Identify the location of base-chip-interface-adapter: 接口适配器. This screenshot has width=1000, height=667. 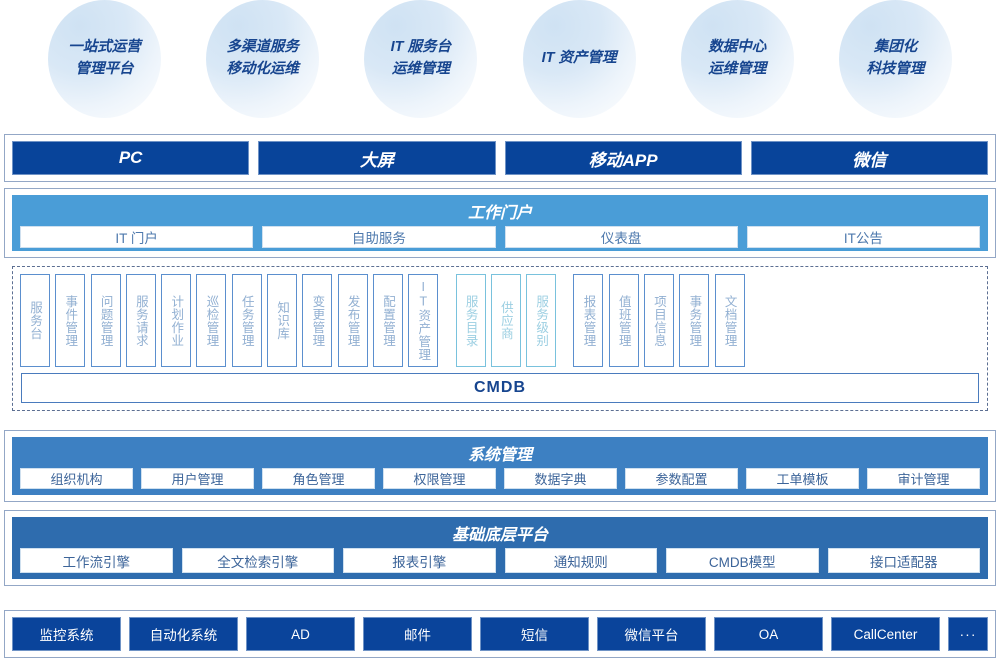
(903, 560).